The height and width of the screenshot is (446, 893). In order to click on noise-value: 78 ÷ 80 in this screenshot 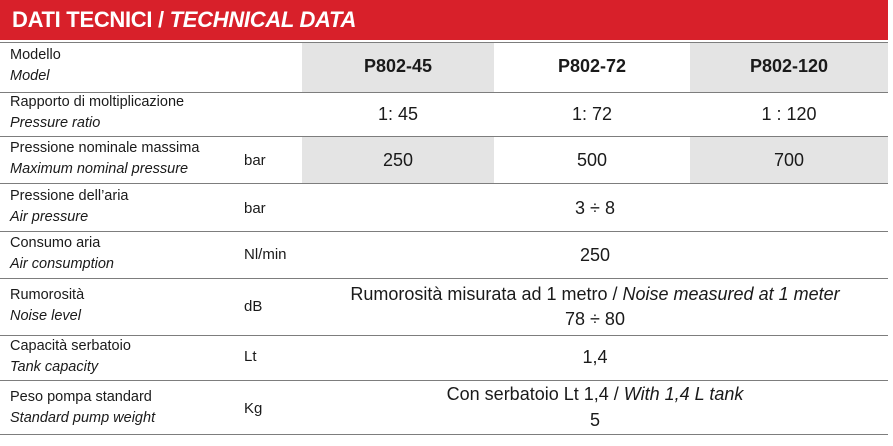, I will do `click(595, 319)`.